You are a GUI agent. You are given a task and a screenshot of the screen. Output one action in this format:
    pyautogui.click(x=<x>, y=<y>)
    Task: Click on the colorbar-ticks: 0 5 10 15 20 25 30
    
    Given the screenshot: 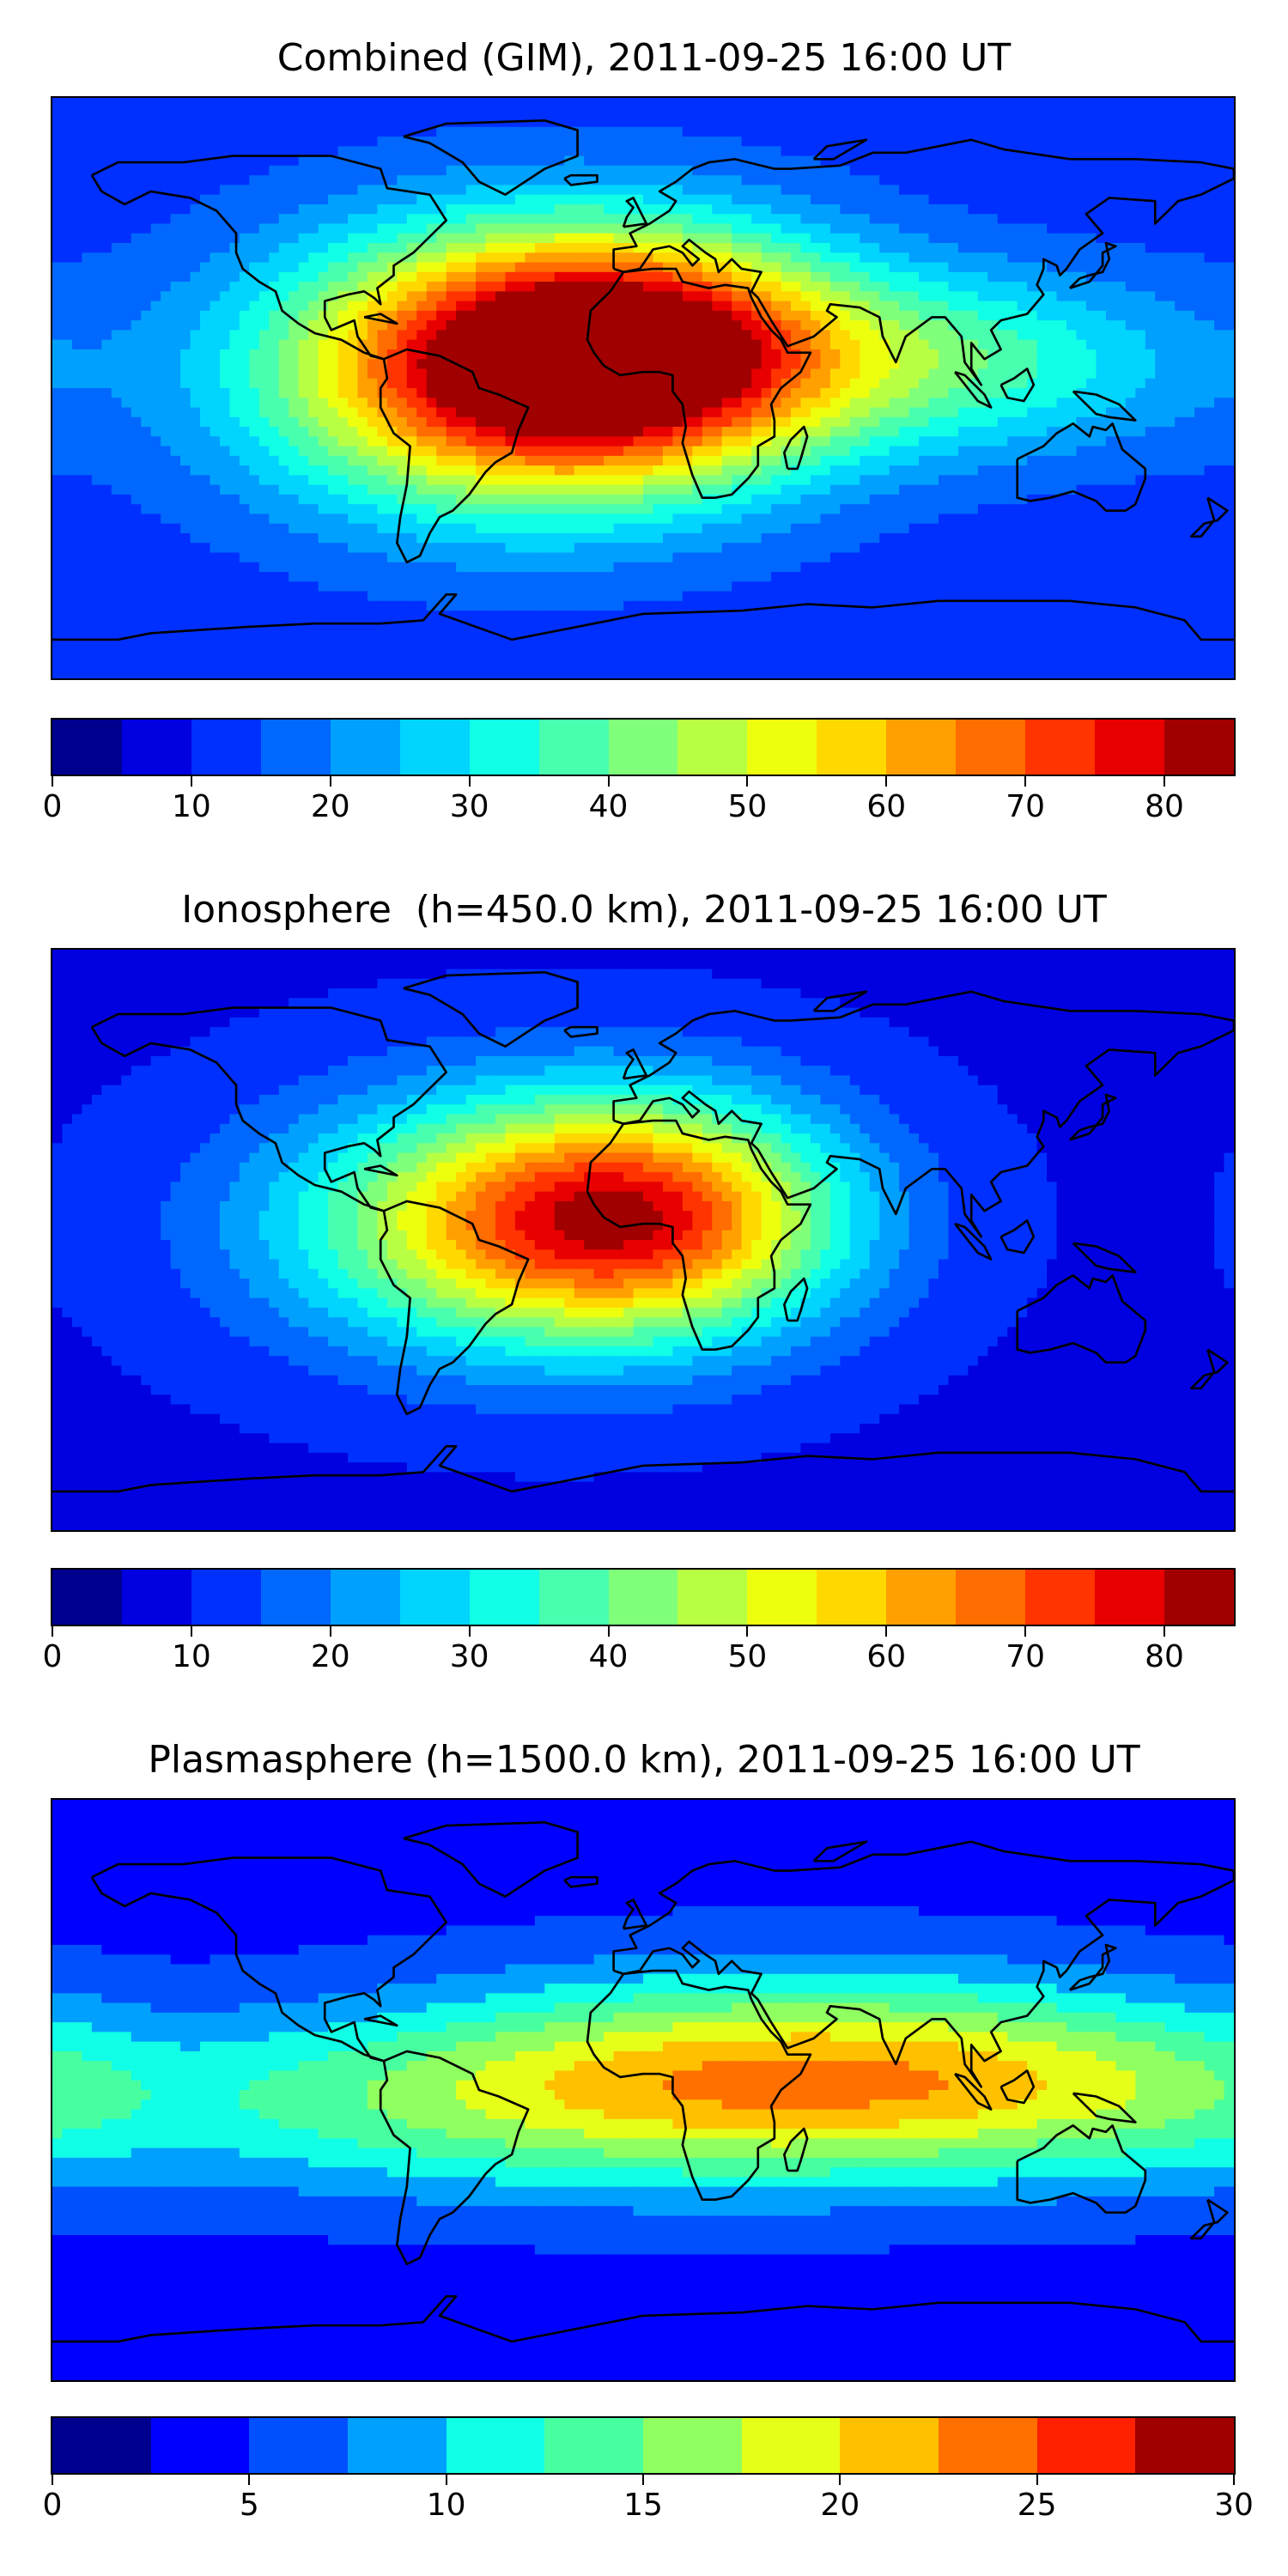 What is the action you would take?
    pyautogui.click(x=649, y=2500)
    